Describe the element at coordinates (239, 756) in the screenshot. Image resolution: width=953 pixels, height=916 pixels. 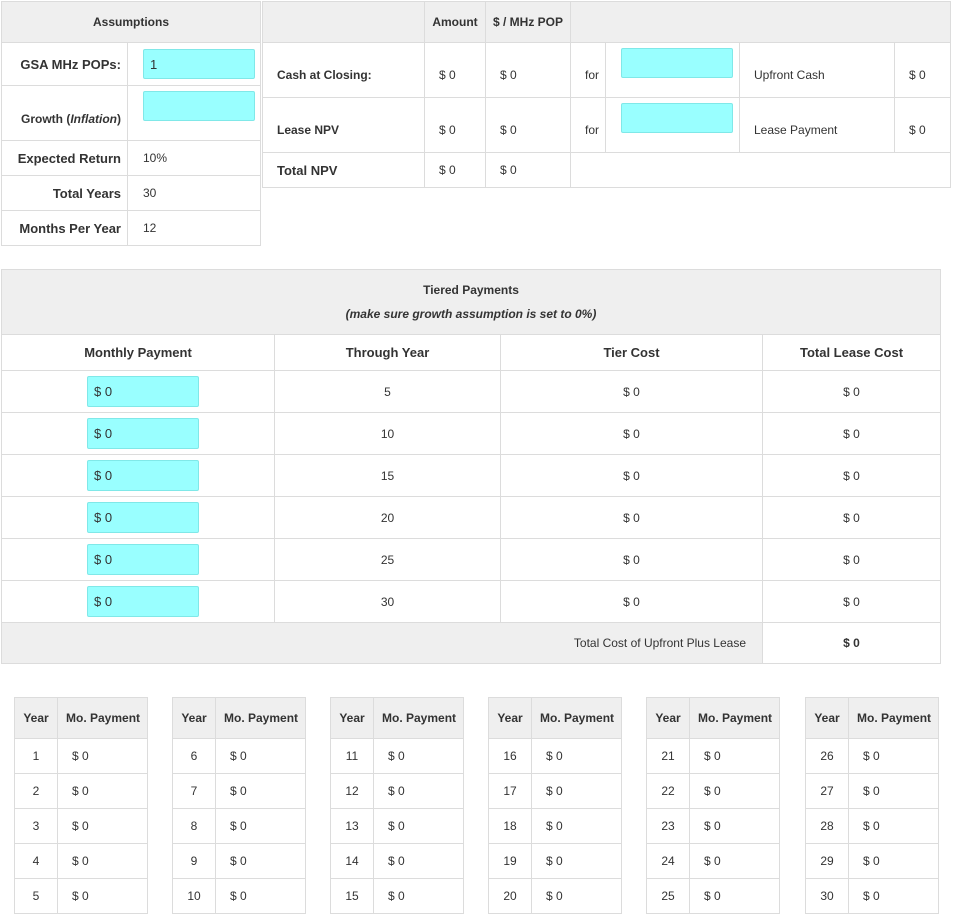
I see `schedule-row: 6 $ 0` at that location.